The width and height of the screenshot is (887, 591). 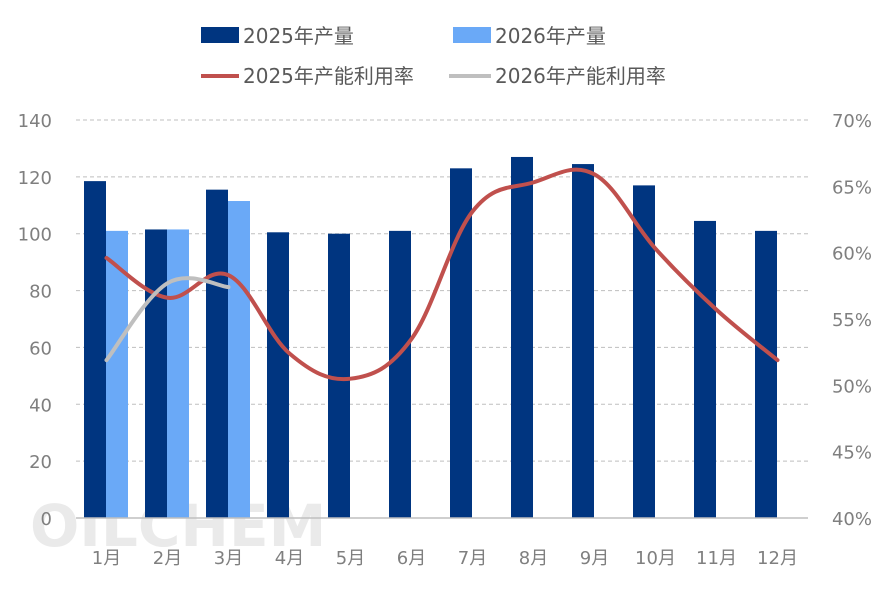 I want to click on legend-item-2025-output: 2025年产量, so click(x=277, y=36).